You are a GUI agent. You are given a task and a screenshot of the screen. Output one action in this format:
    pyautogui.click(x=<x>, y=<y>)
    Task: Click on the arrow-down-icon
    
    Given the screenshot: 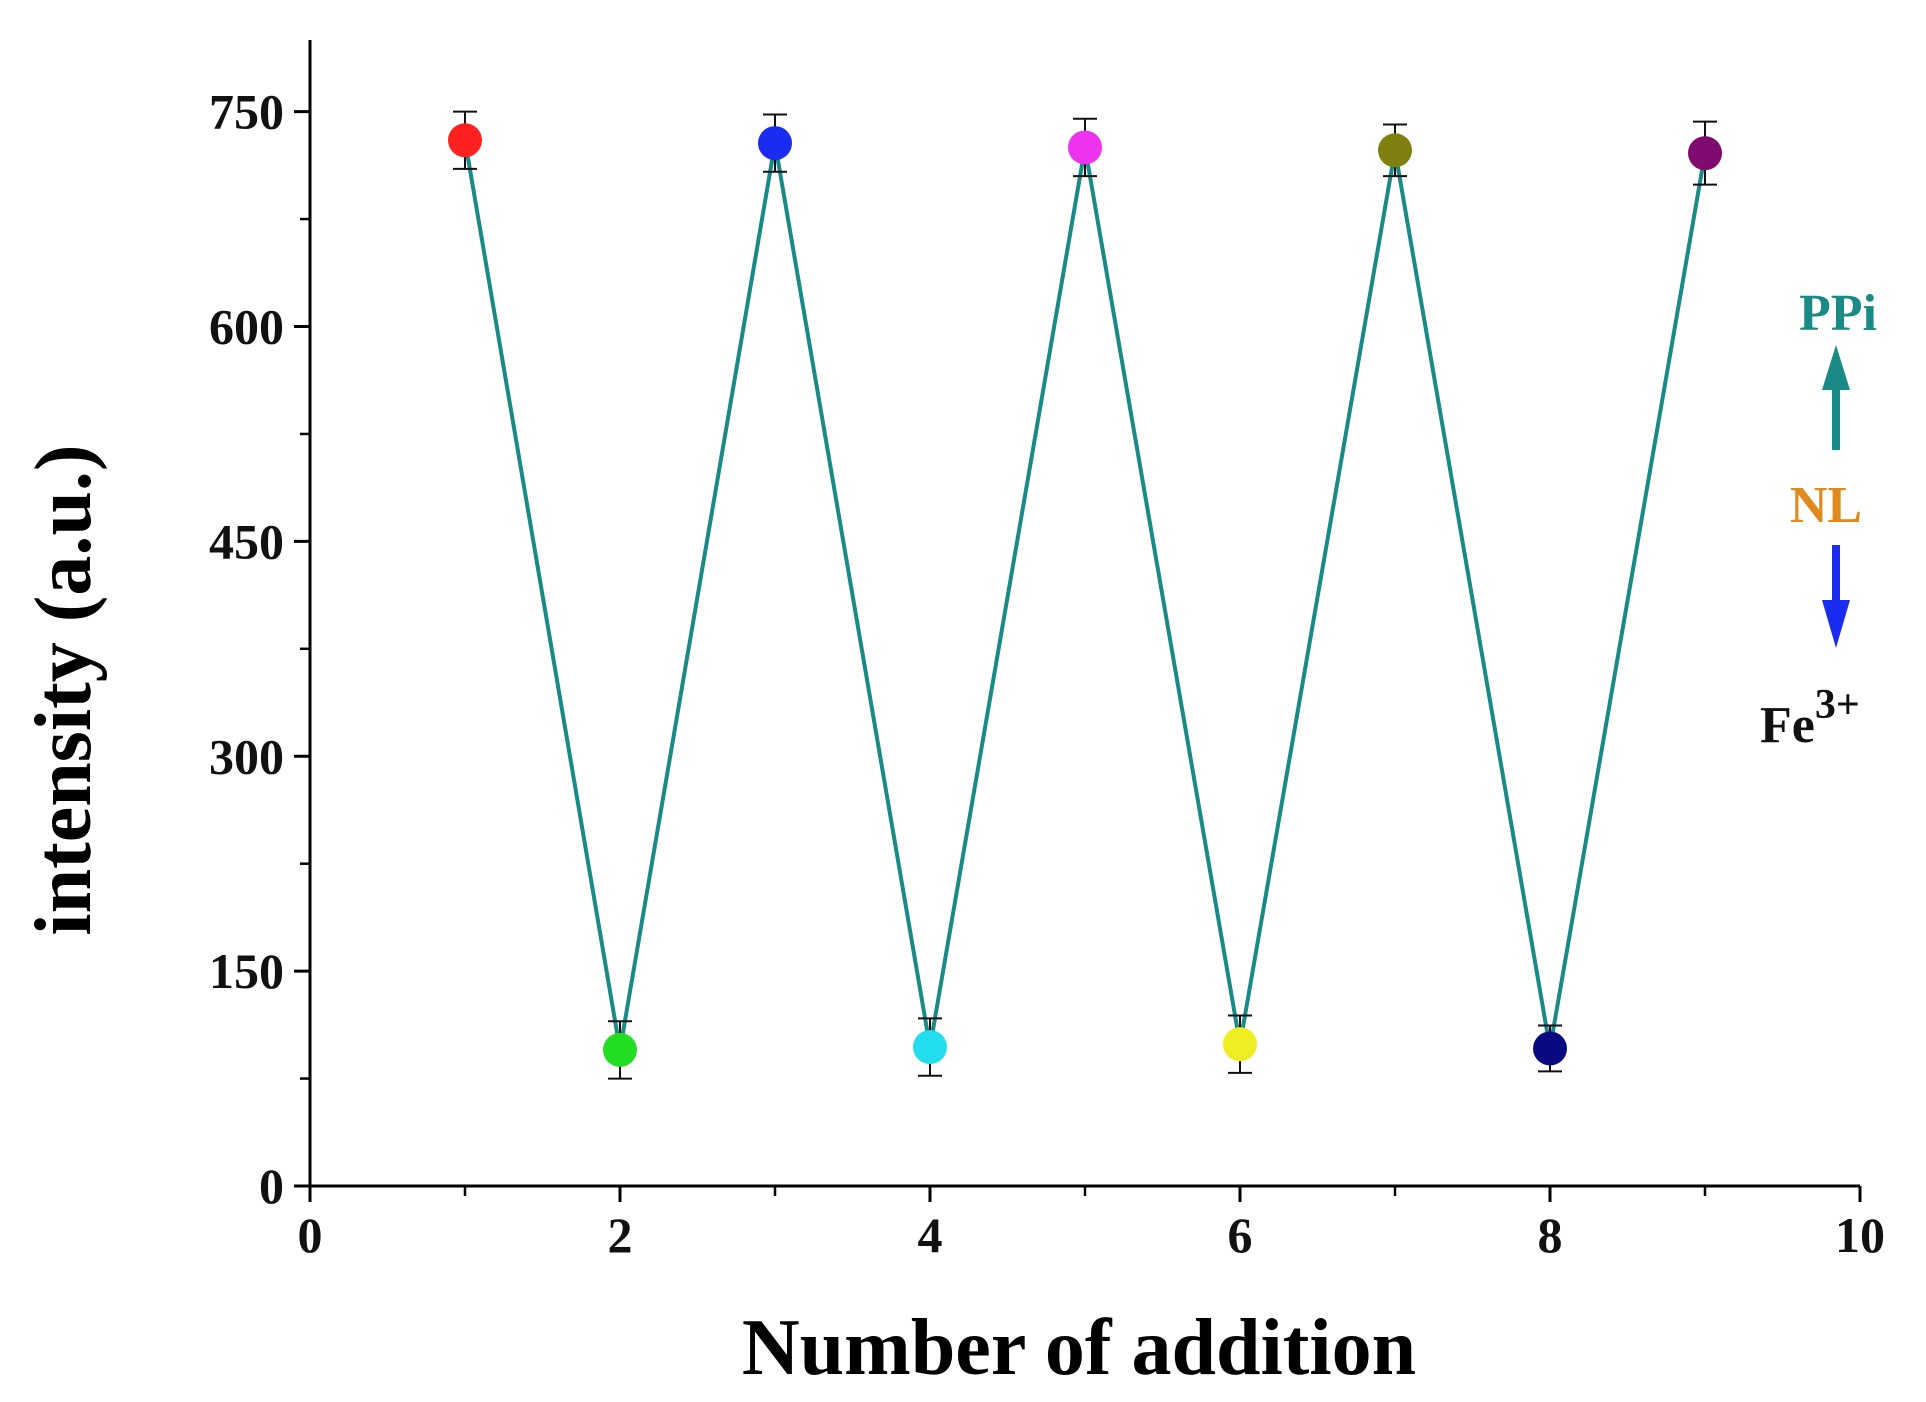 What is the action you would take?
    pyautogui.click(x=1836, y=596)
    